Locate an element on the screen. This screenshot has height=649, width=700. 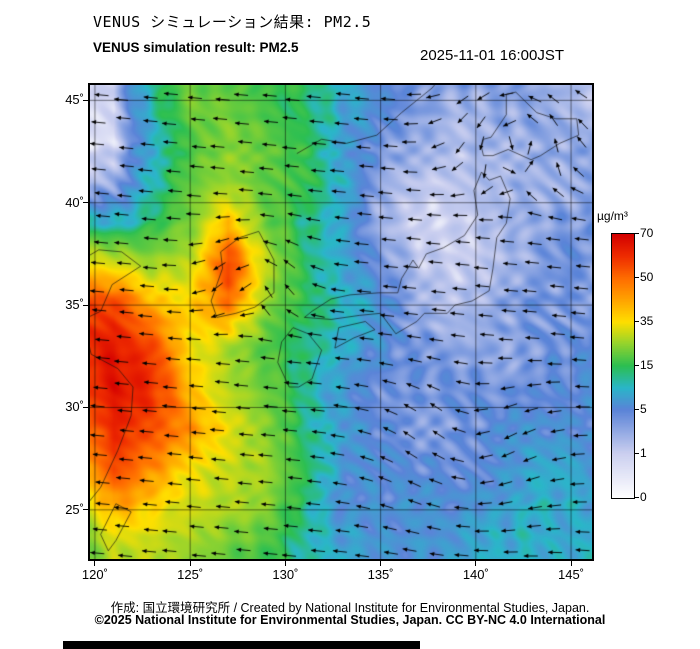
colorbar-tick-label: 5 is located at coordinates (643, 409).